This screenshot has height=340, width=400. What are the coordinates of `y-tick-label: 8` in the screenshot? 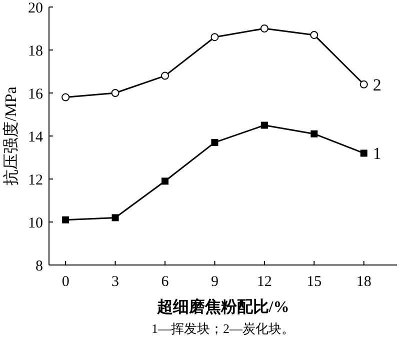 It's located at (39, 266).